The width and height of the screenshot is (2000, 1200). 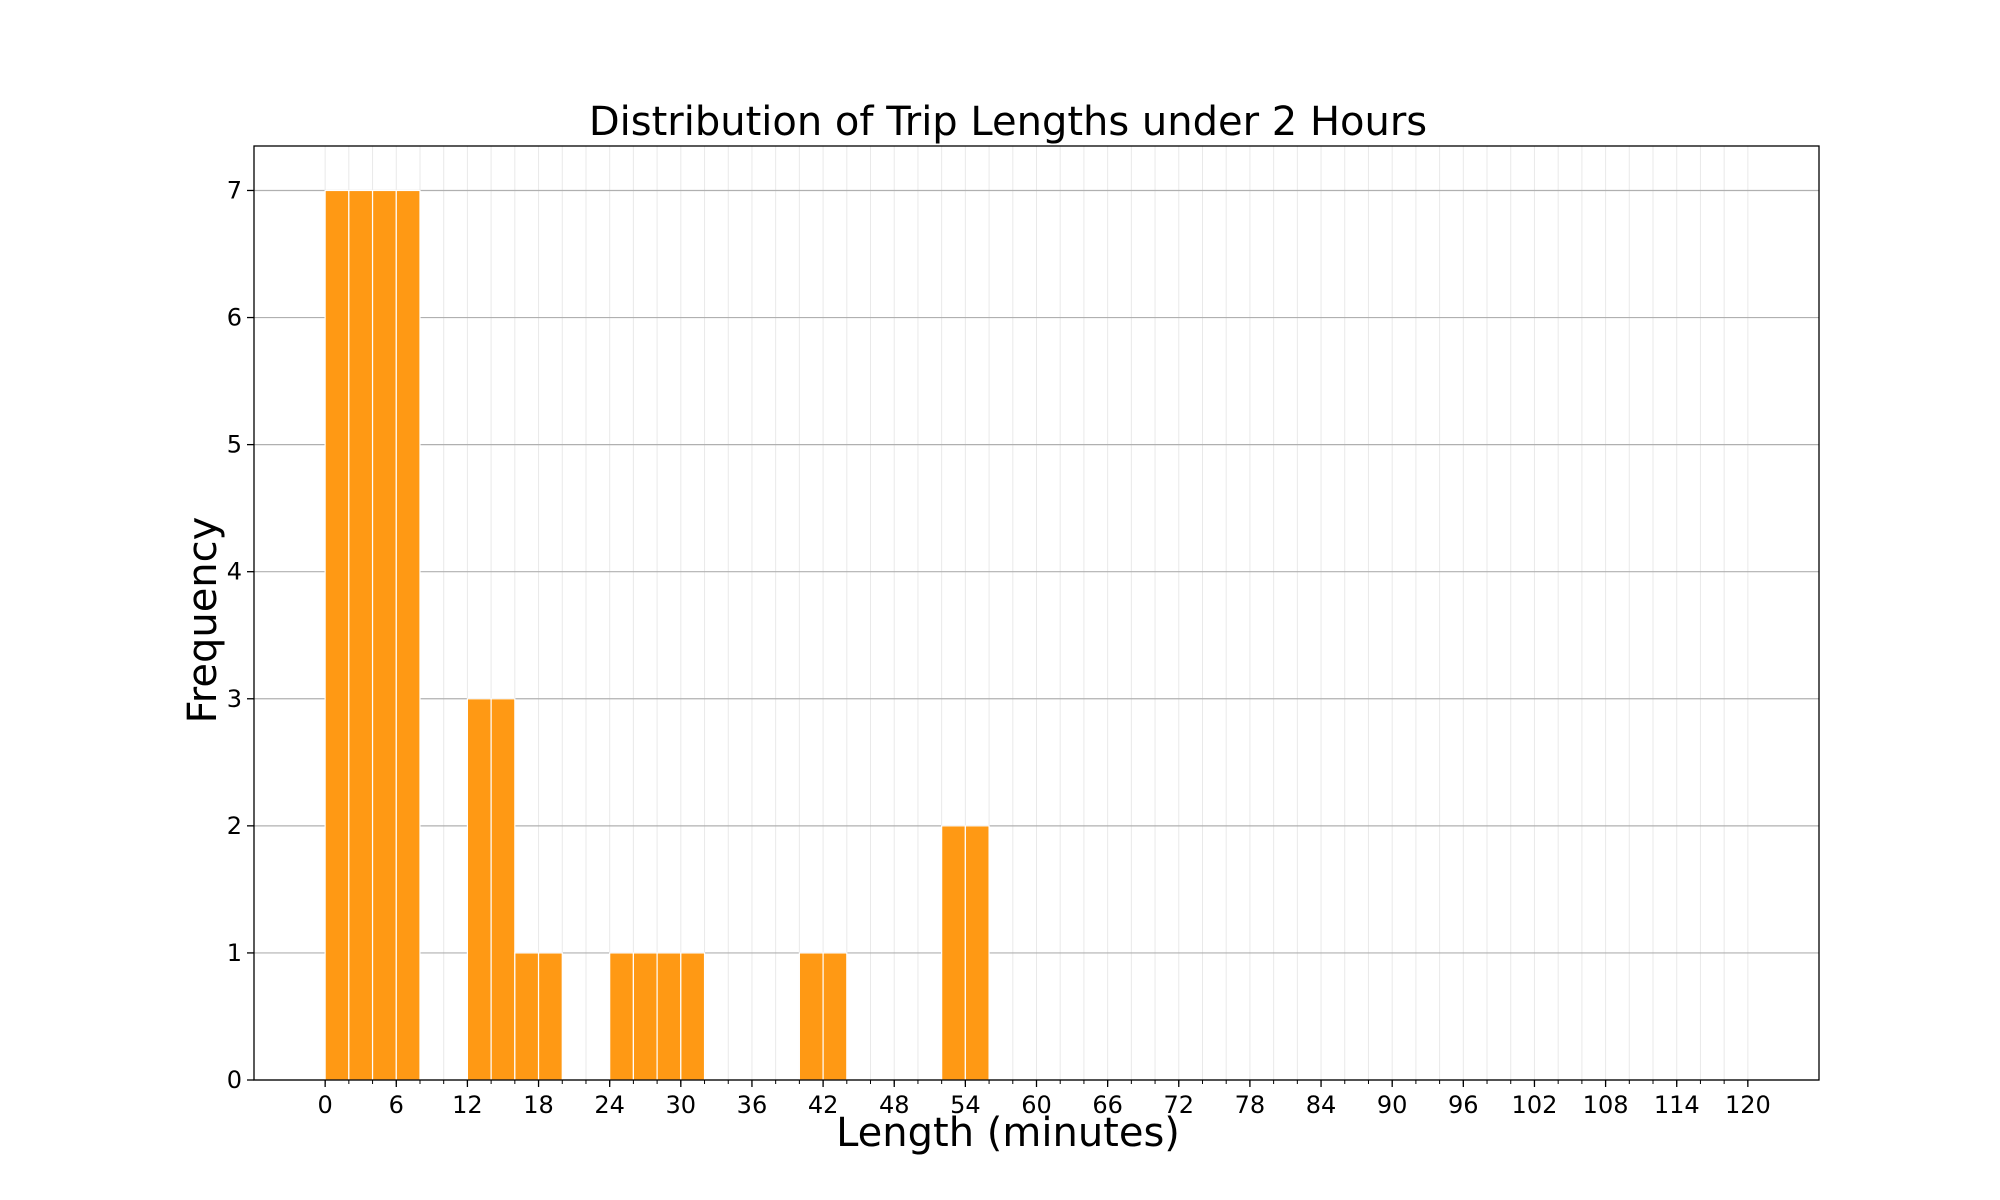 I want to click on y-tick-label: 7, so click(x=234, y=190).